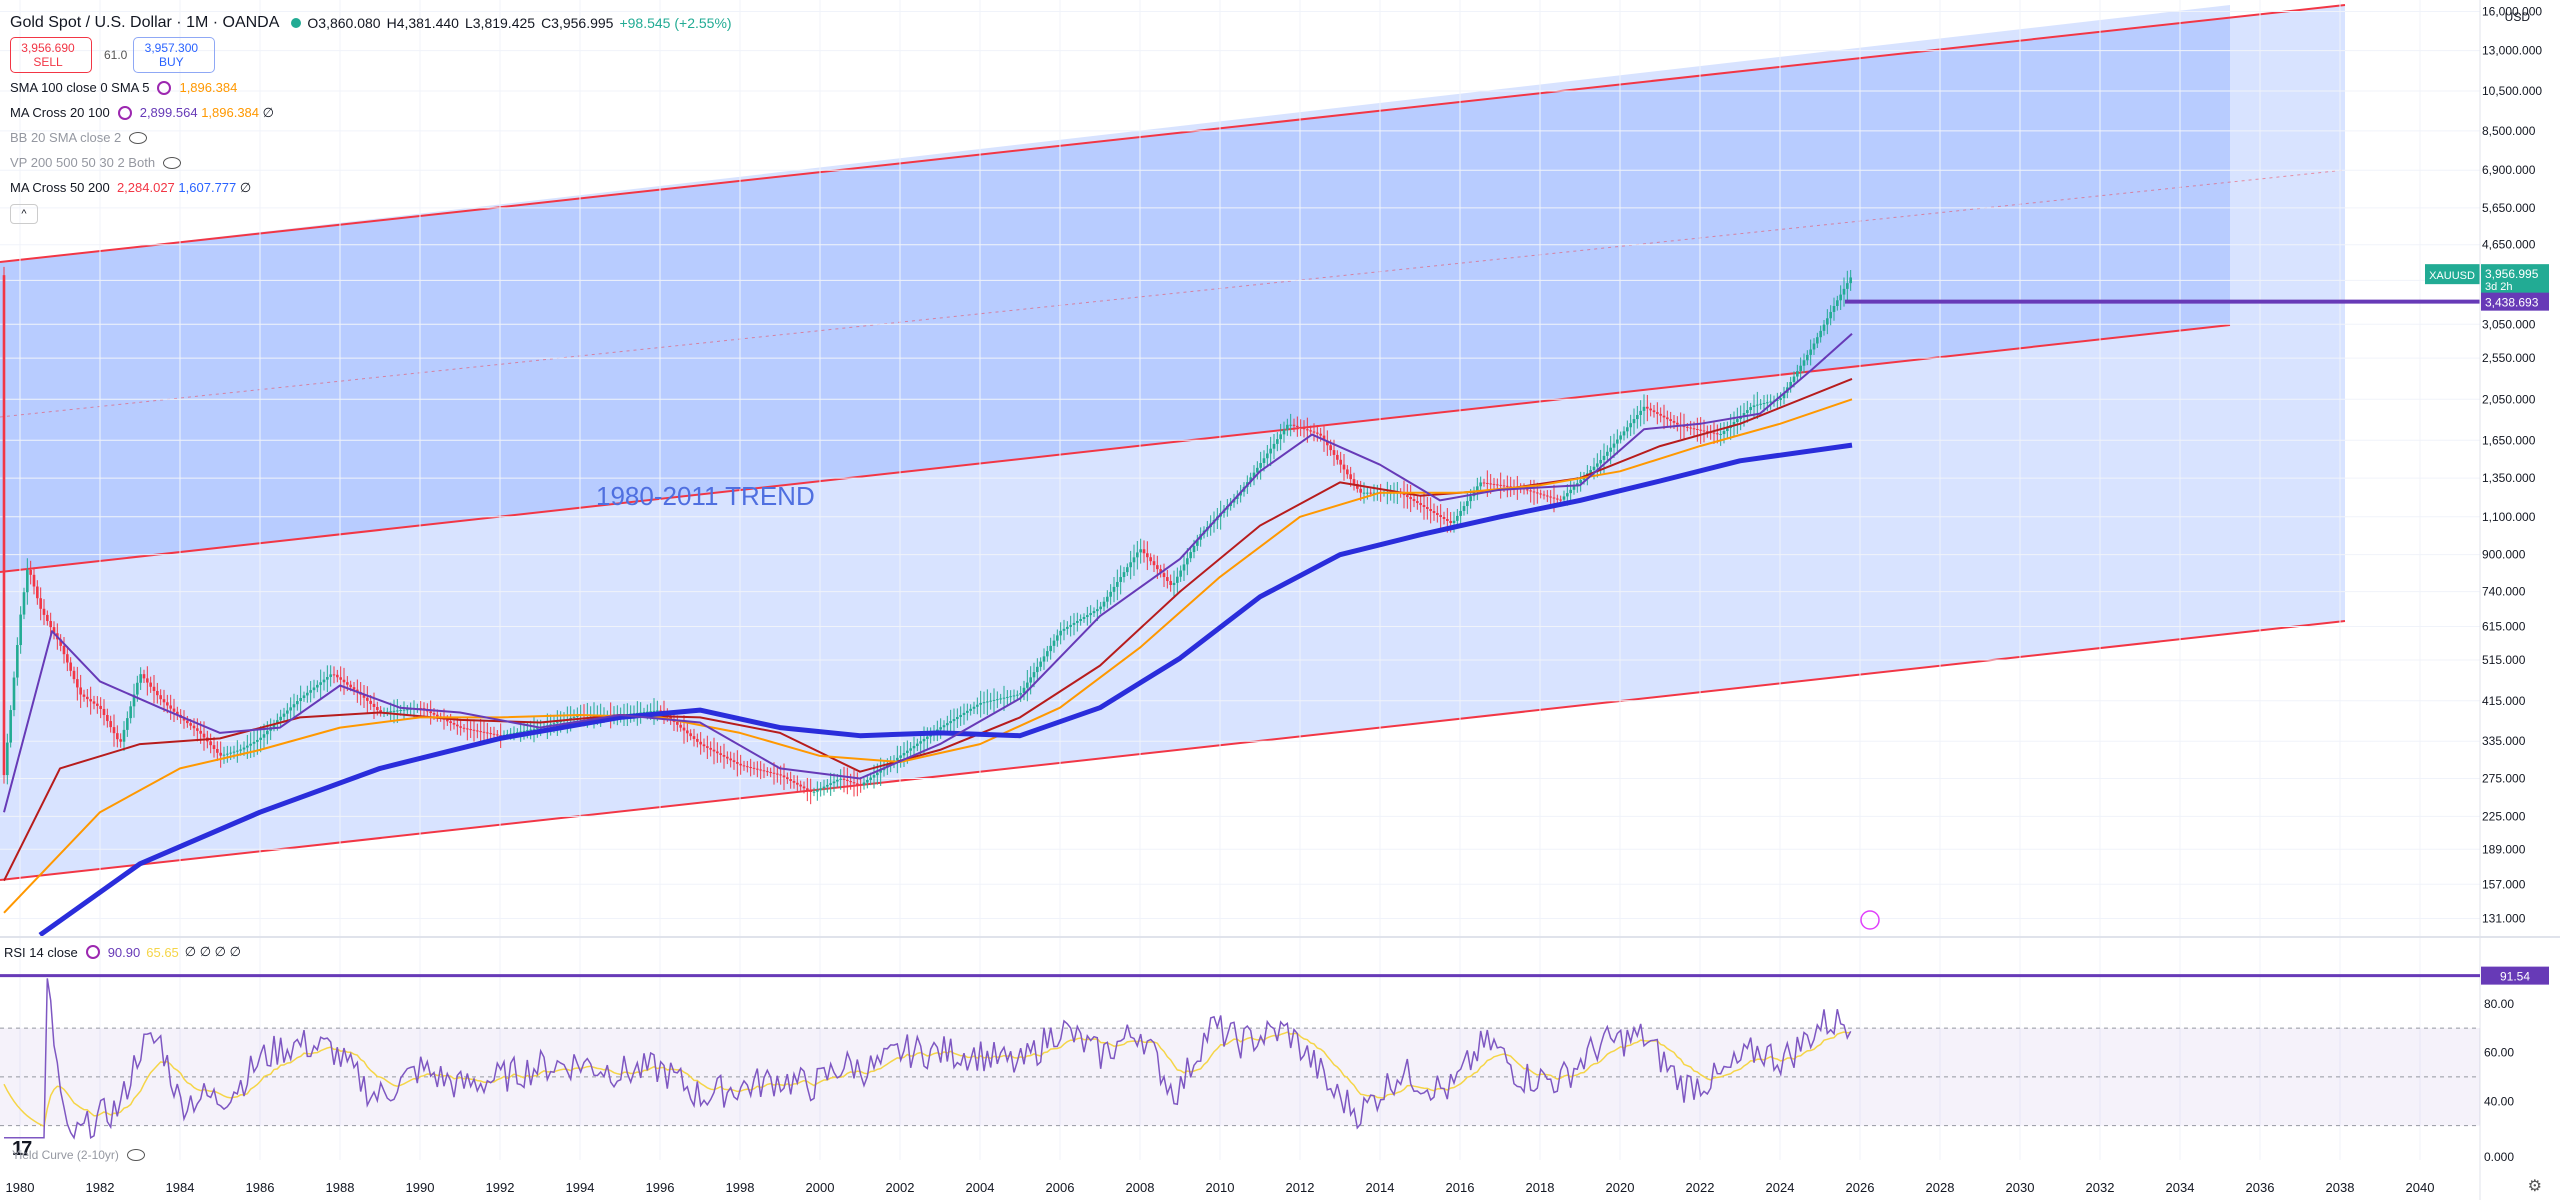  Describe the element at coordinates (24, 214) in the screenshot. I see `collapse-chevron-icon: ^` at that location.